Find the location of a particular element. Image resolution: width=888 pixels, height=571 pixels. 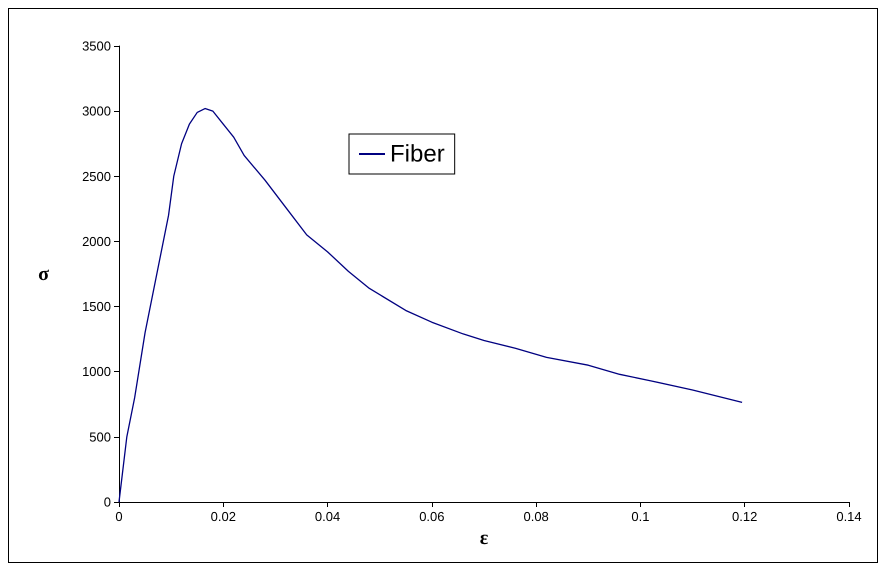

x-tick-label: 0.06 is located at coordinates (432, 516).